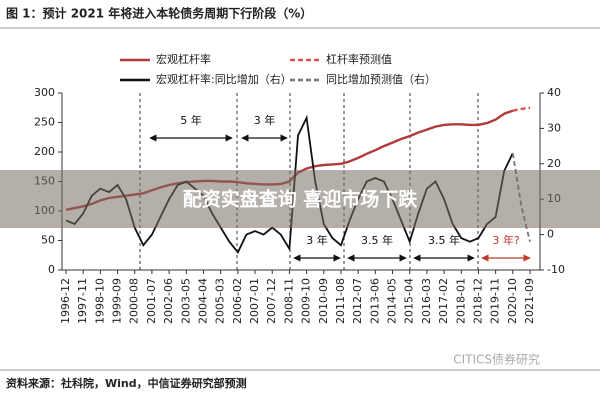  Describe the element at coordinates (460, 301) in the screenshot. I see `x-tick-label: 2018-01` at that location.